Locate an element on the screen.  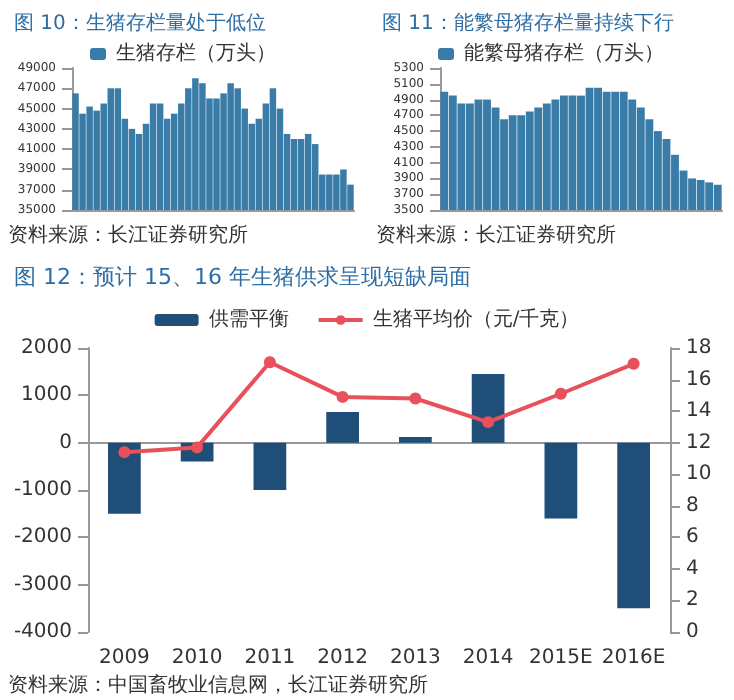
legend-label: 生猪平均价（元/千克） is located at coordinates (476, 319).